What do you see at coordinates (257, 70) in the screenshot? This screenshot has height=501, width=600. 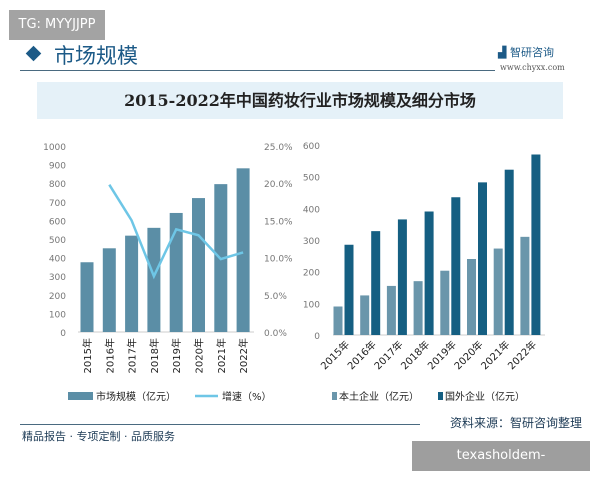 I see `header-divider` at bounding box center [257, 70].